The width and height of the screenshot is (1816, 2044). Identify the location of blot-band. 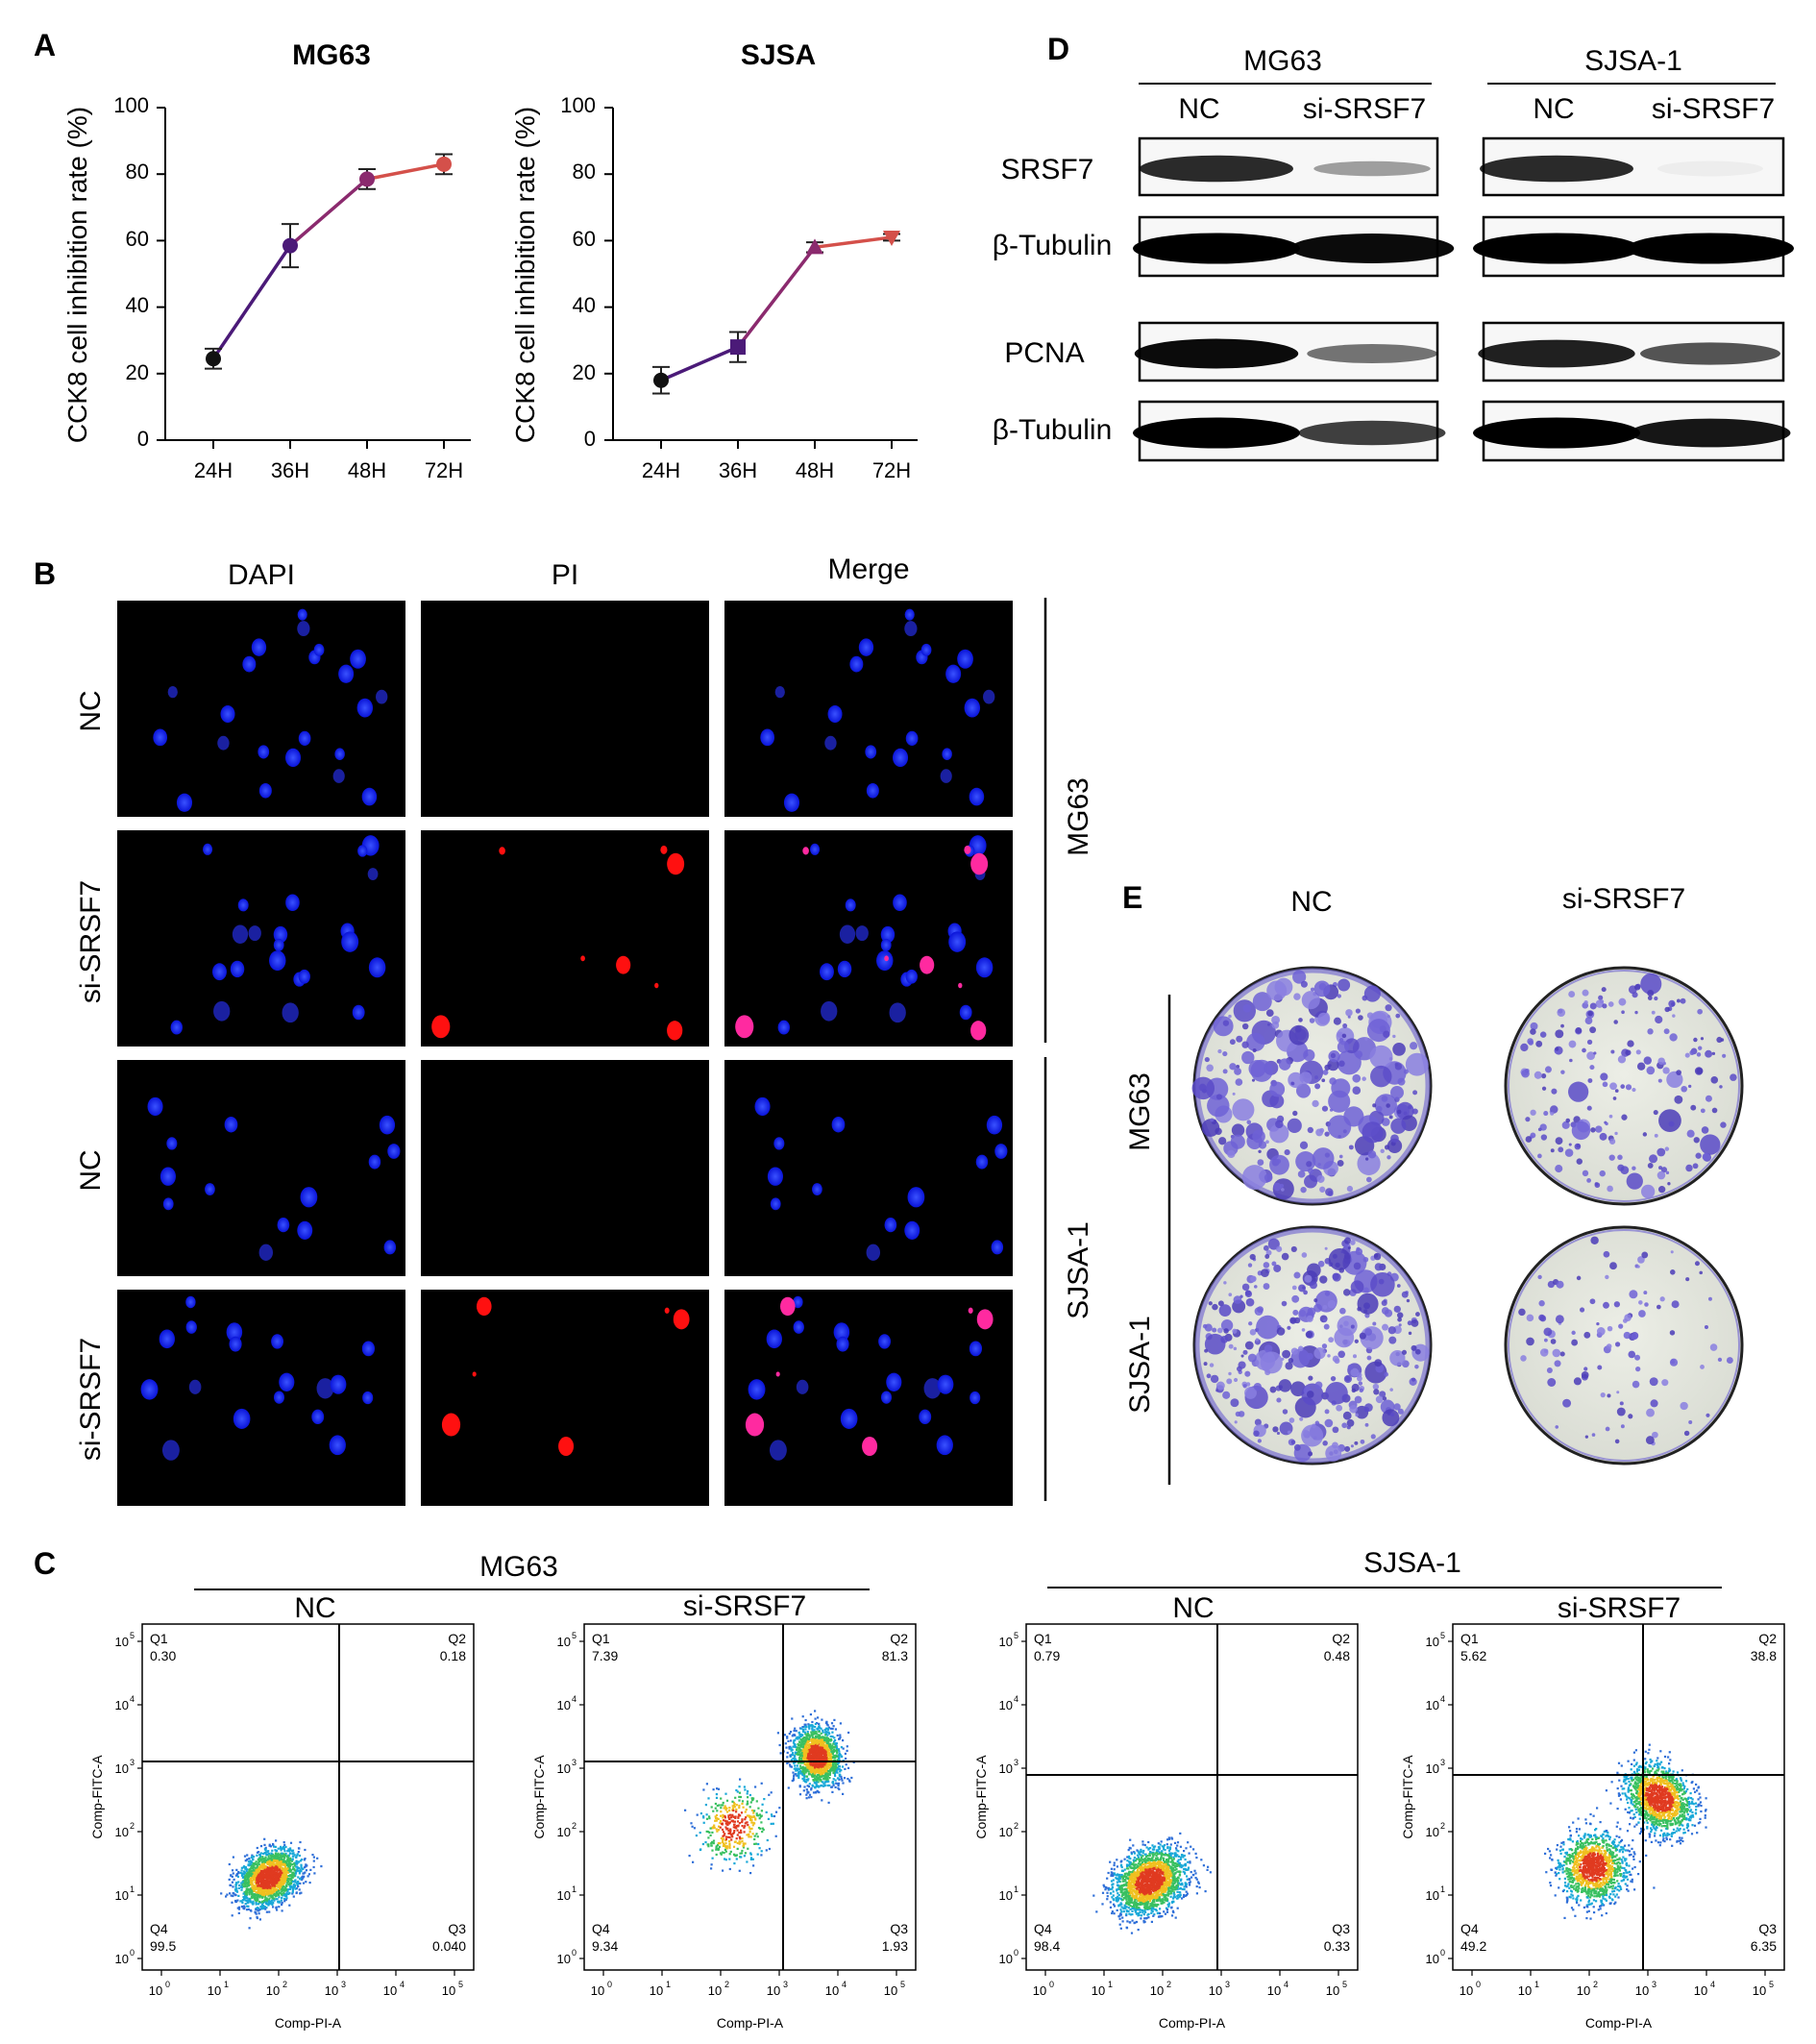
(1557, 433).